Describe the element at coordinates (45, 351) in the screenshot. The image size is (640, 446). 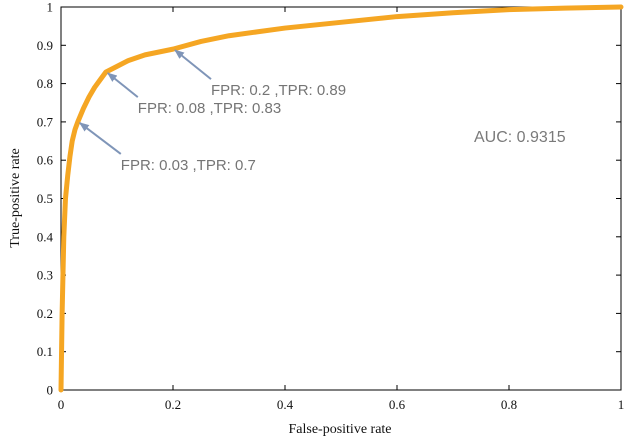
I see `y-tick-label: 0.1` at that location.